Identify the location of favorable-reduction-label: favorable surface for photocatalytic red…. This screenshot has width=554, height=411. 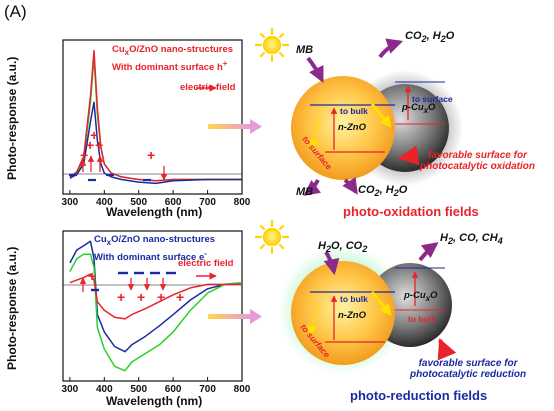
(468, 369).